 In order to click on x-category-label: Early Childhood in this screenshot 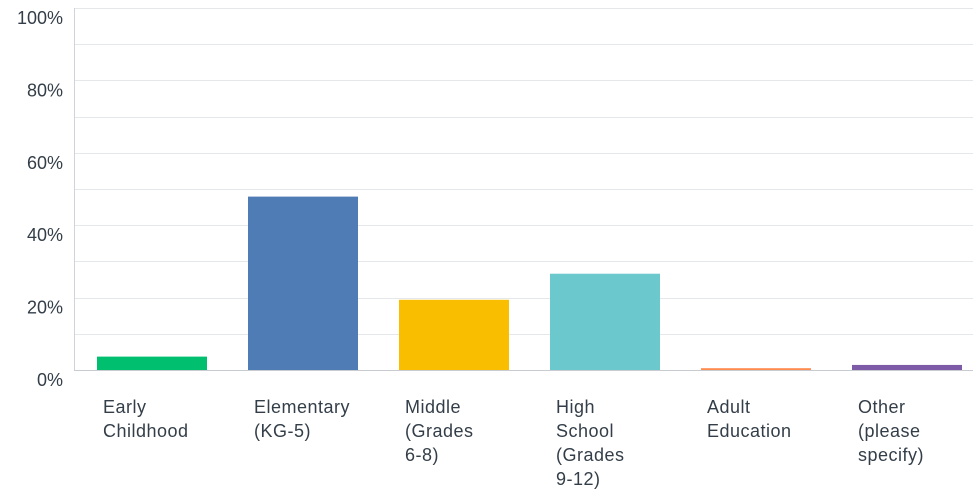, I will do `click(146, 419)`.